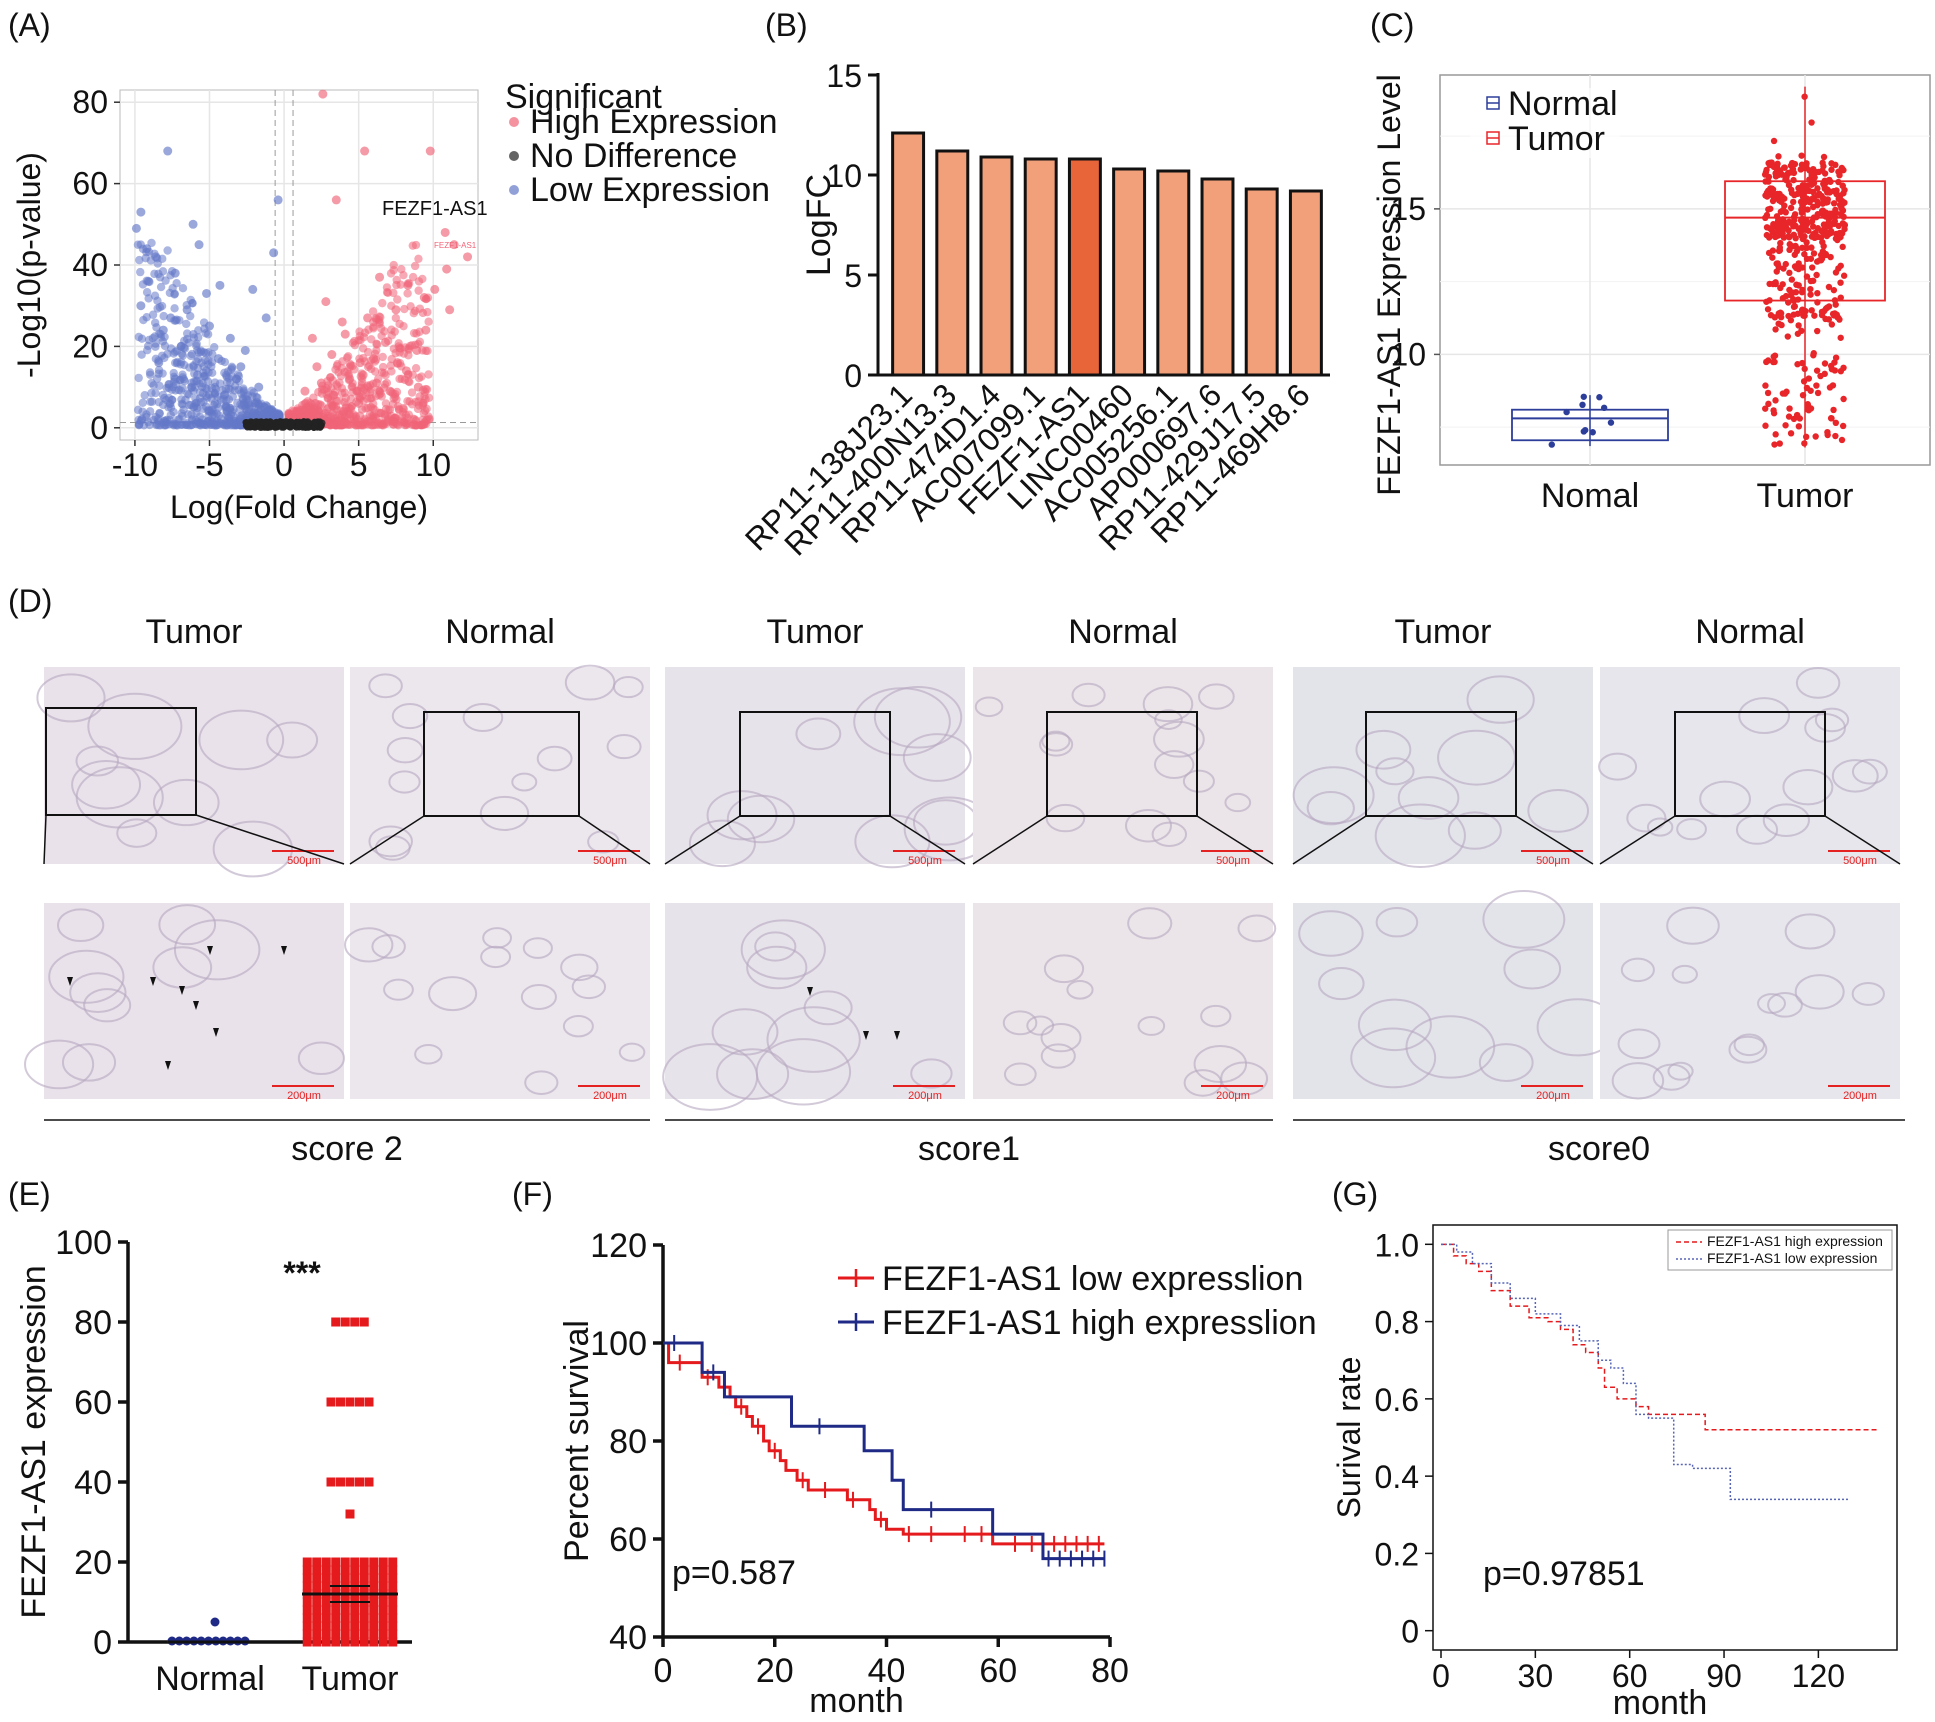  Describe the element at coordinates (927, 840) in the screenshot. I see `zoom-connector` at that location.